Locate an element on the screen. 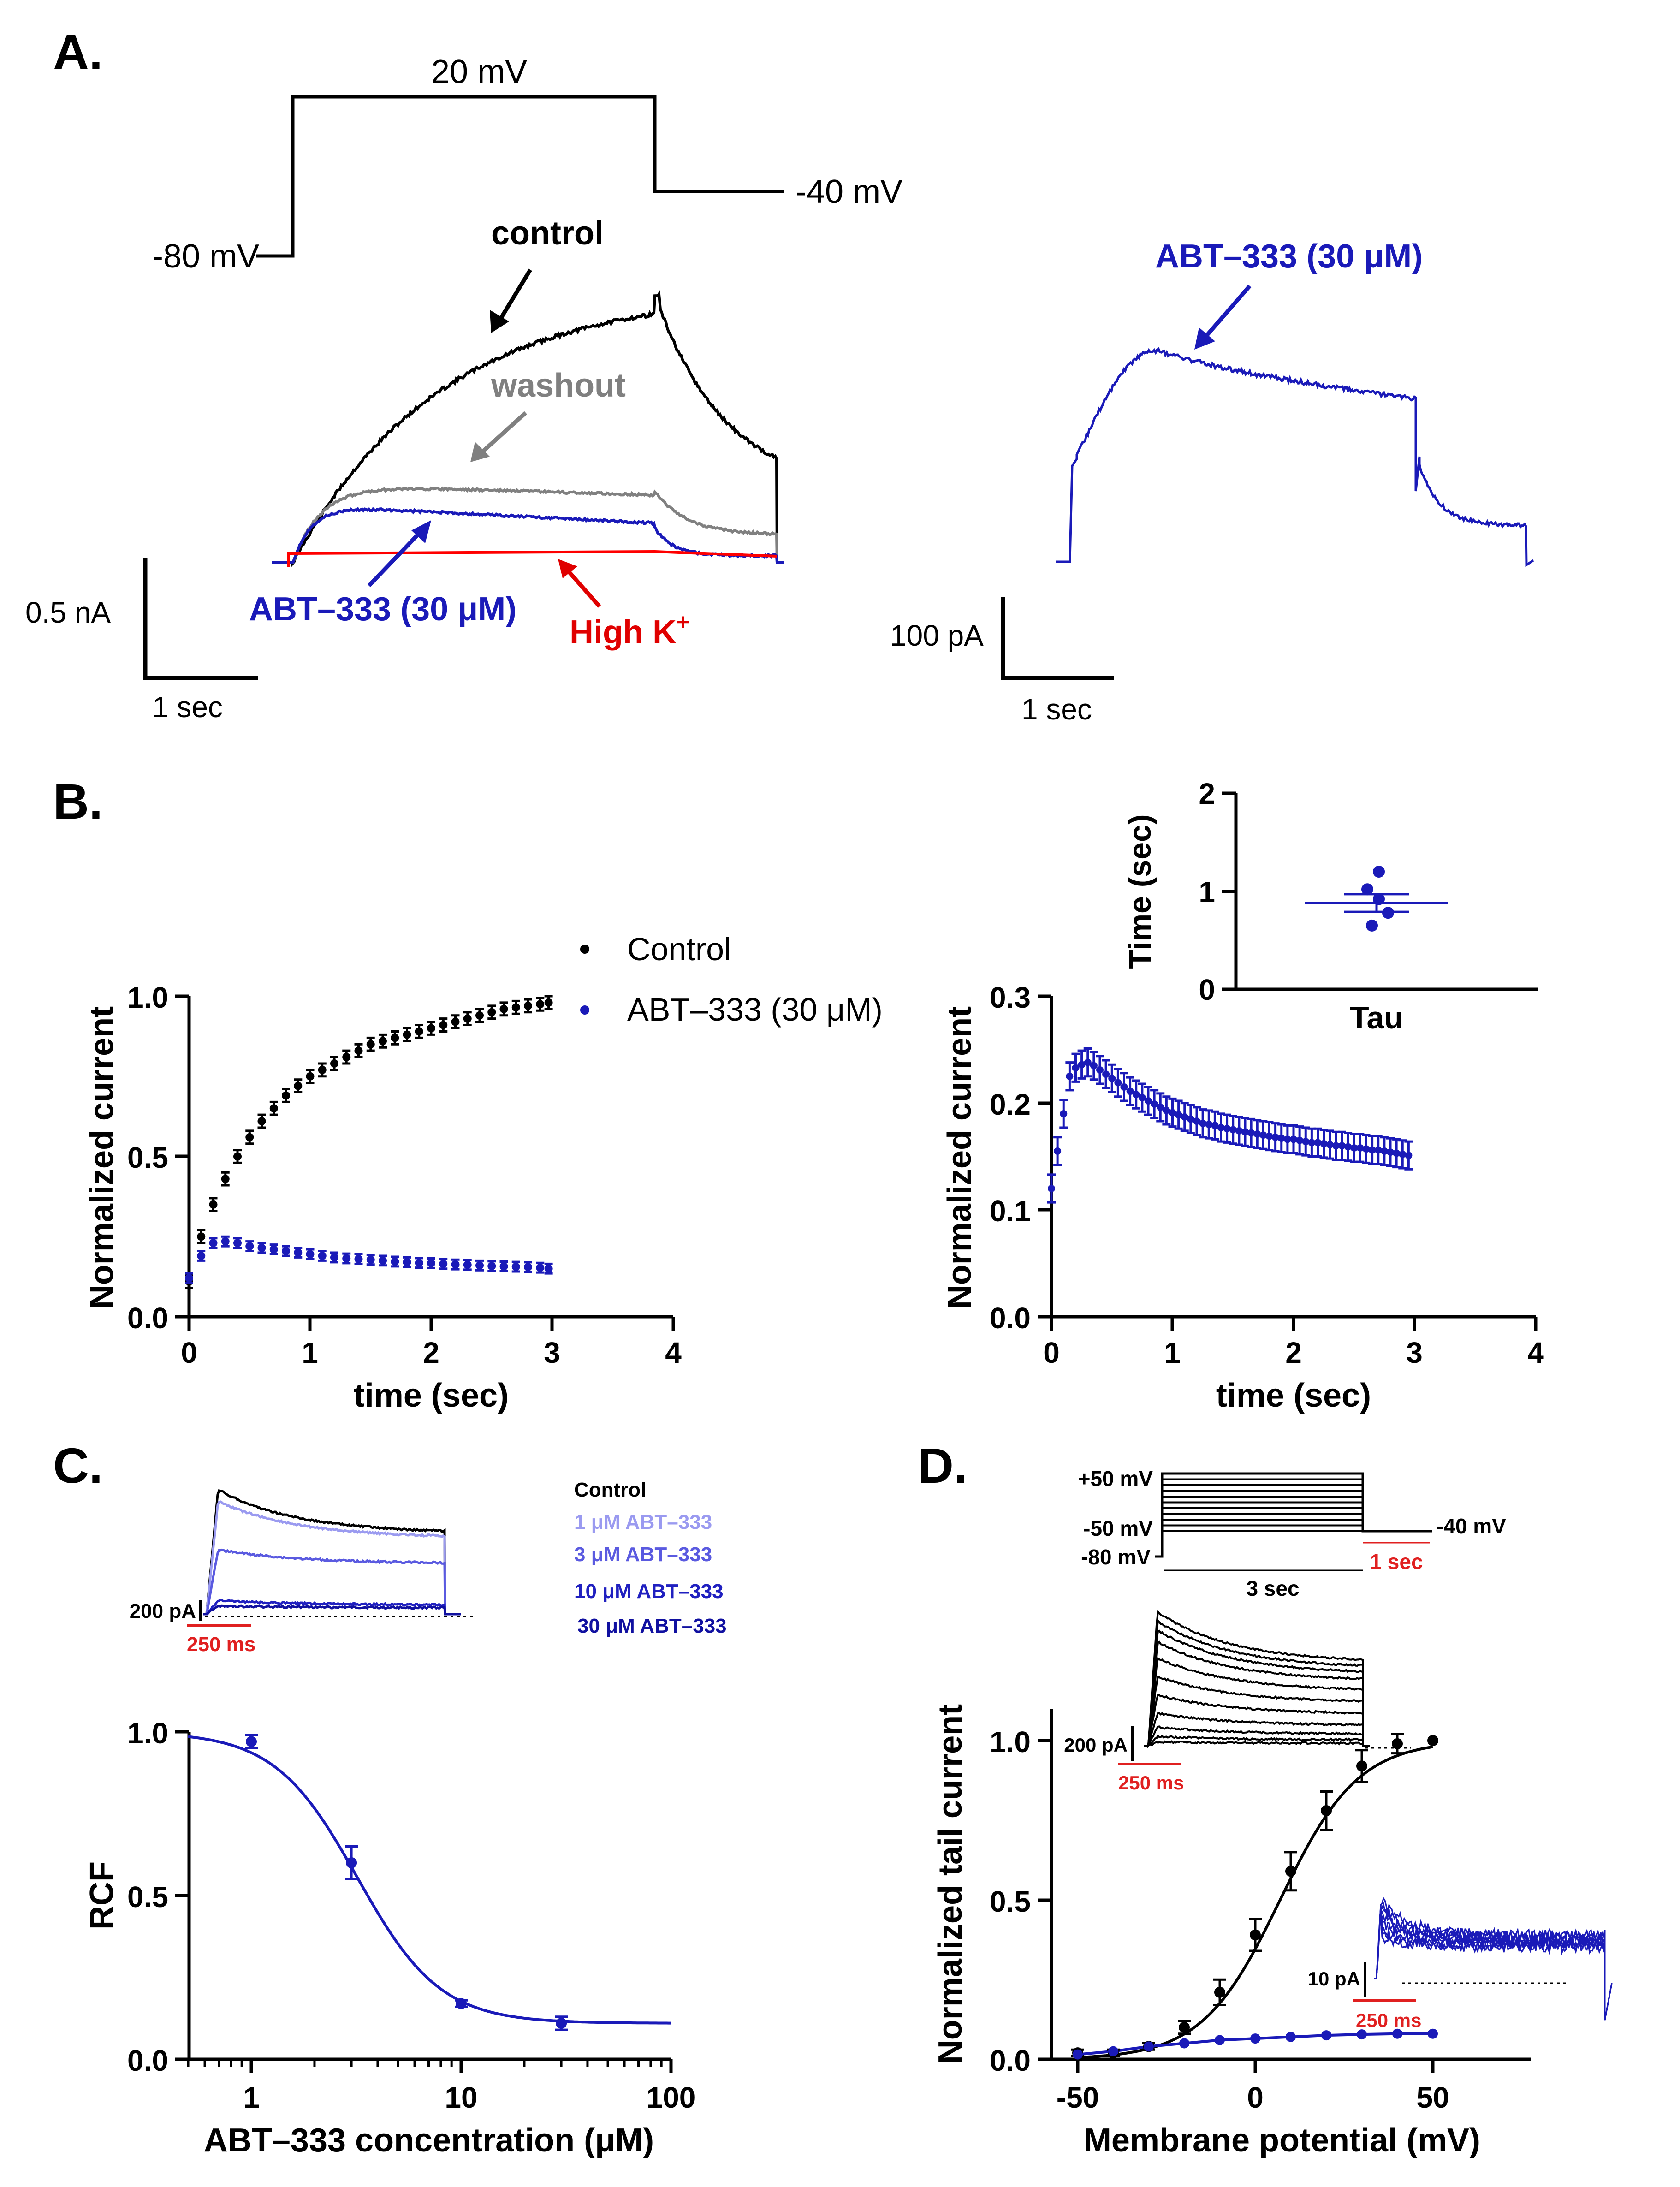 The width and height of the screenshot is (1680, 2187). c-legend-control: Control is located at coordinates (610, 1490).